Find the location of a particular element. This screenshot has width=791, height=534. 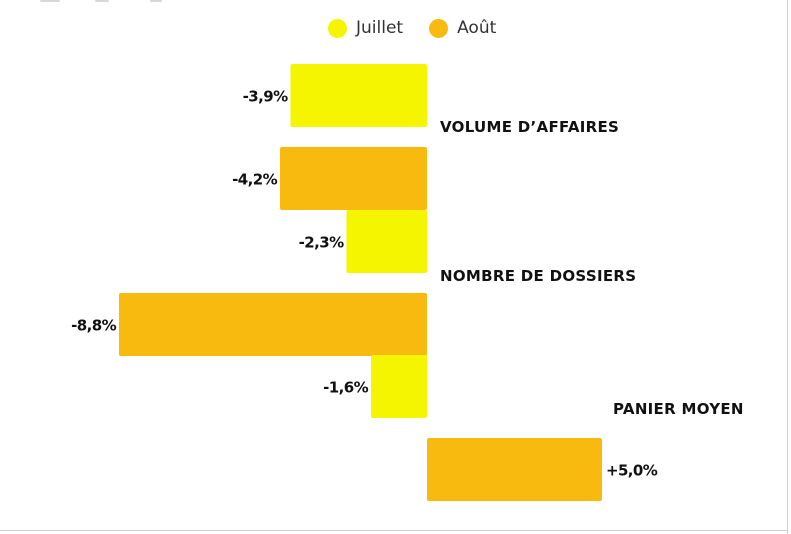

legend-label-aout: Août is located at coordinates (477, 28).